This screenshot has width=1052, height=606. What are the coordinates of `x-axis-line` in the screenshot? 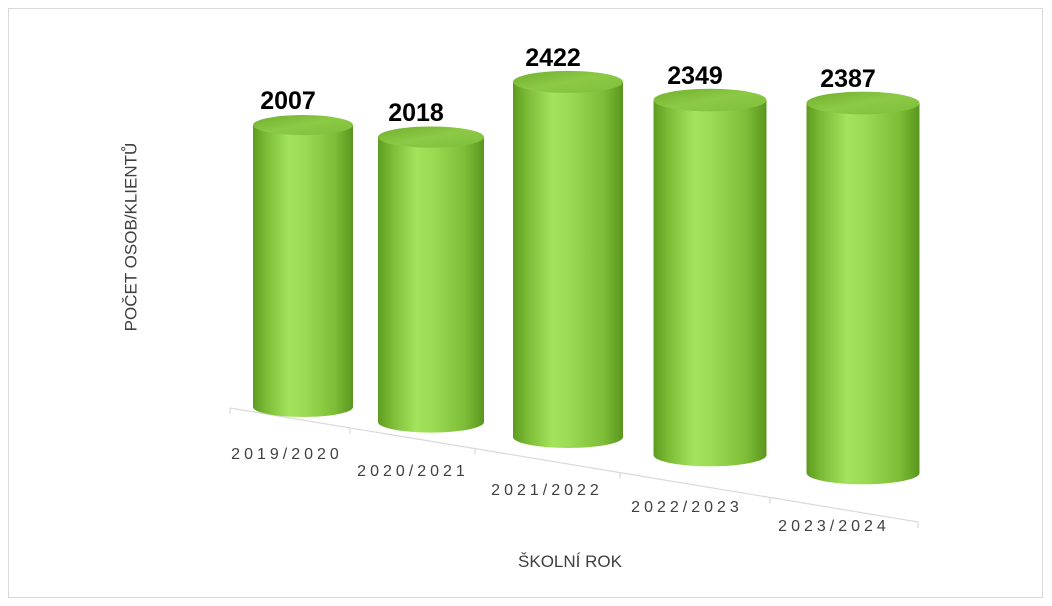 It's located at (574, 465).